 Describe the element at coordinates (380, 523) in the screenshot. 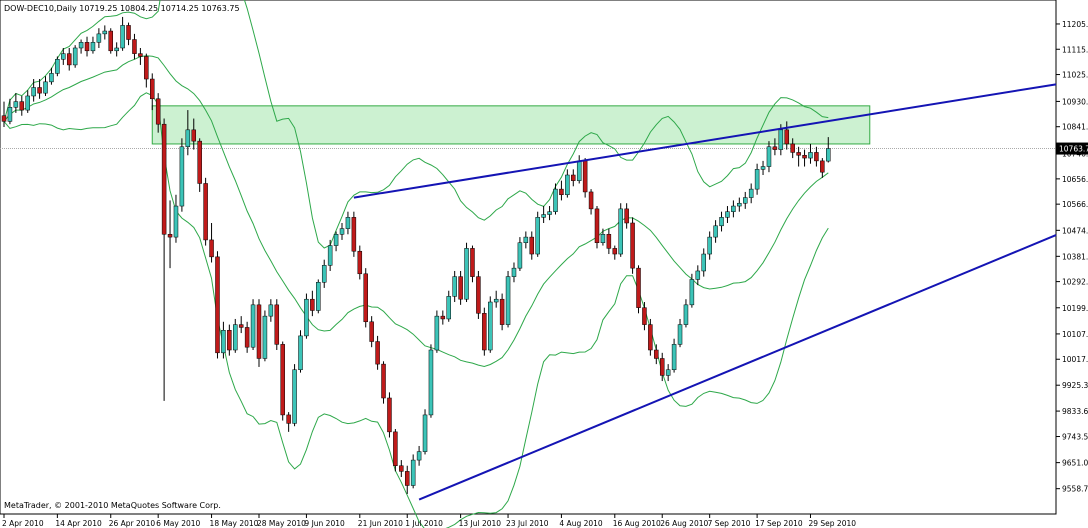

I see `x-tick-label: 21 Jun 2010` at that location.